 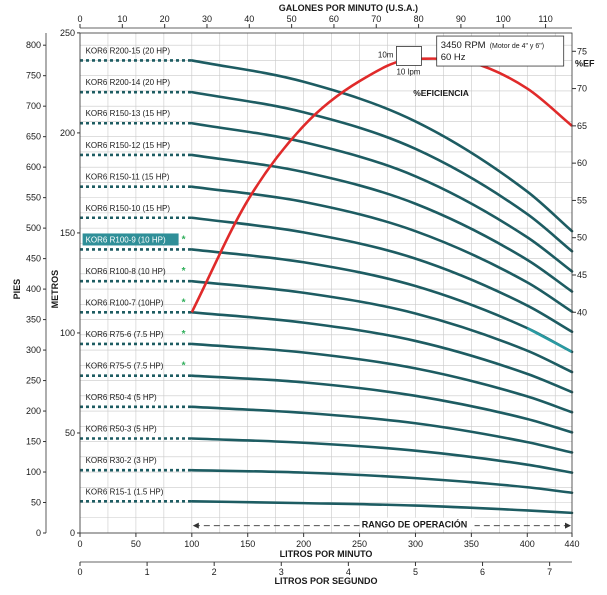 What do you see at coordinates (33, 289) in the screenshot?
I see `tick-label-feet: 400` at bounding box center [33, 289].